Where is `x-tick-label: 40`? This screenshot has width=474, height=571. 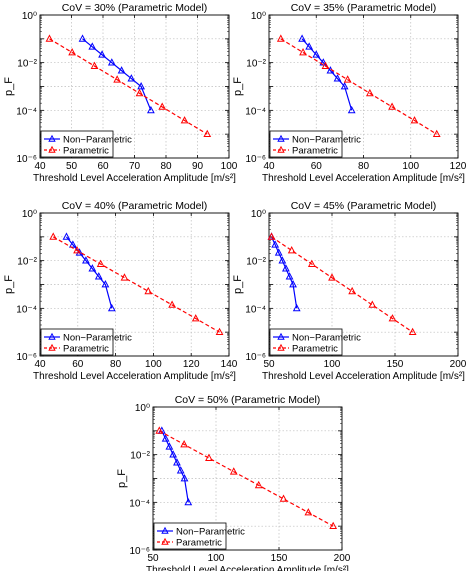 x-tick-label: 40 is located at coordinates (40, 166).